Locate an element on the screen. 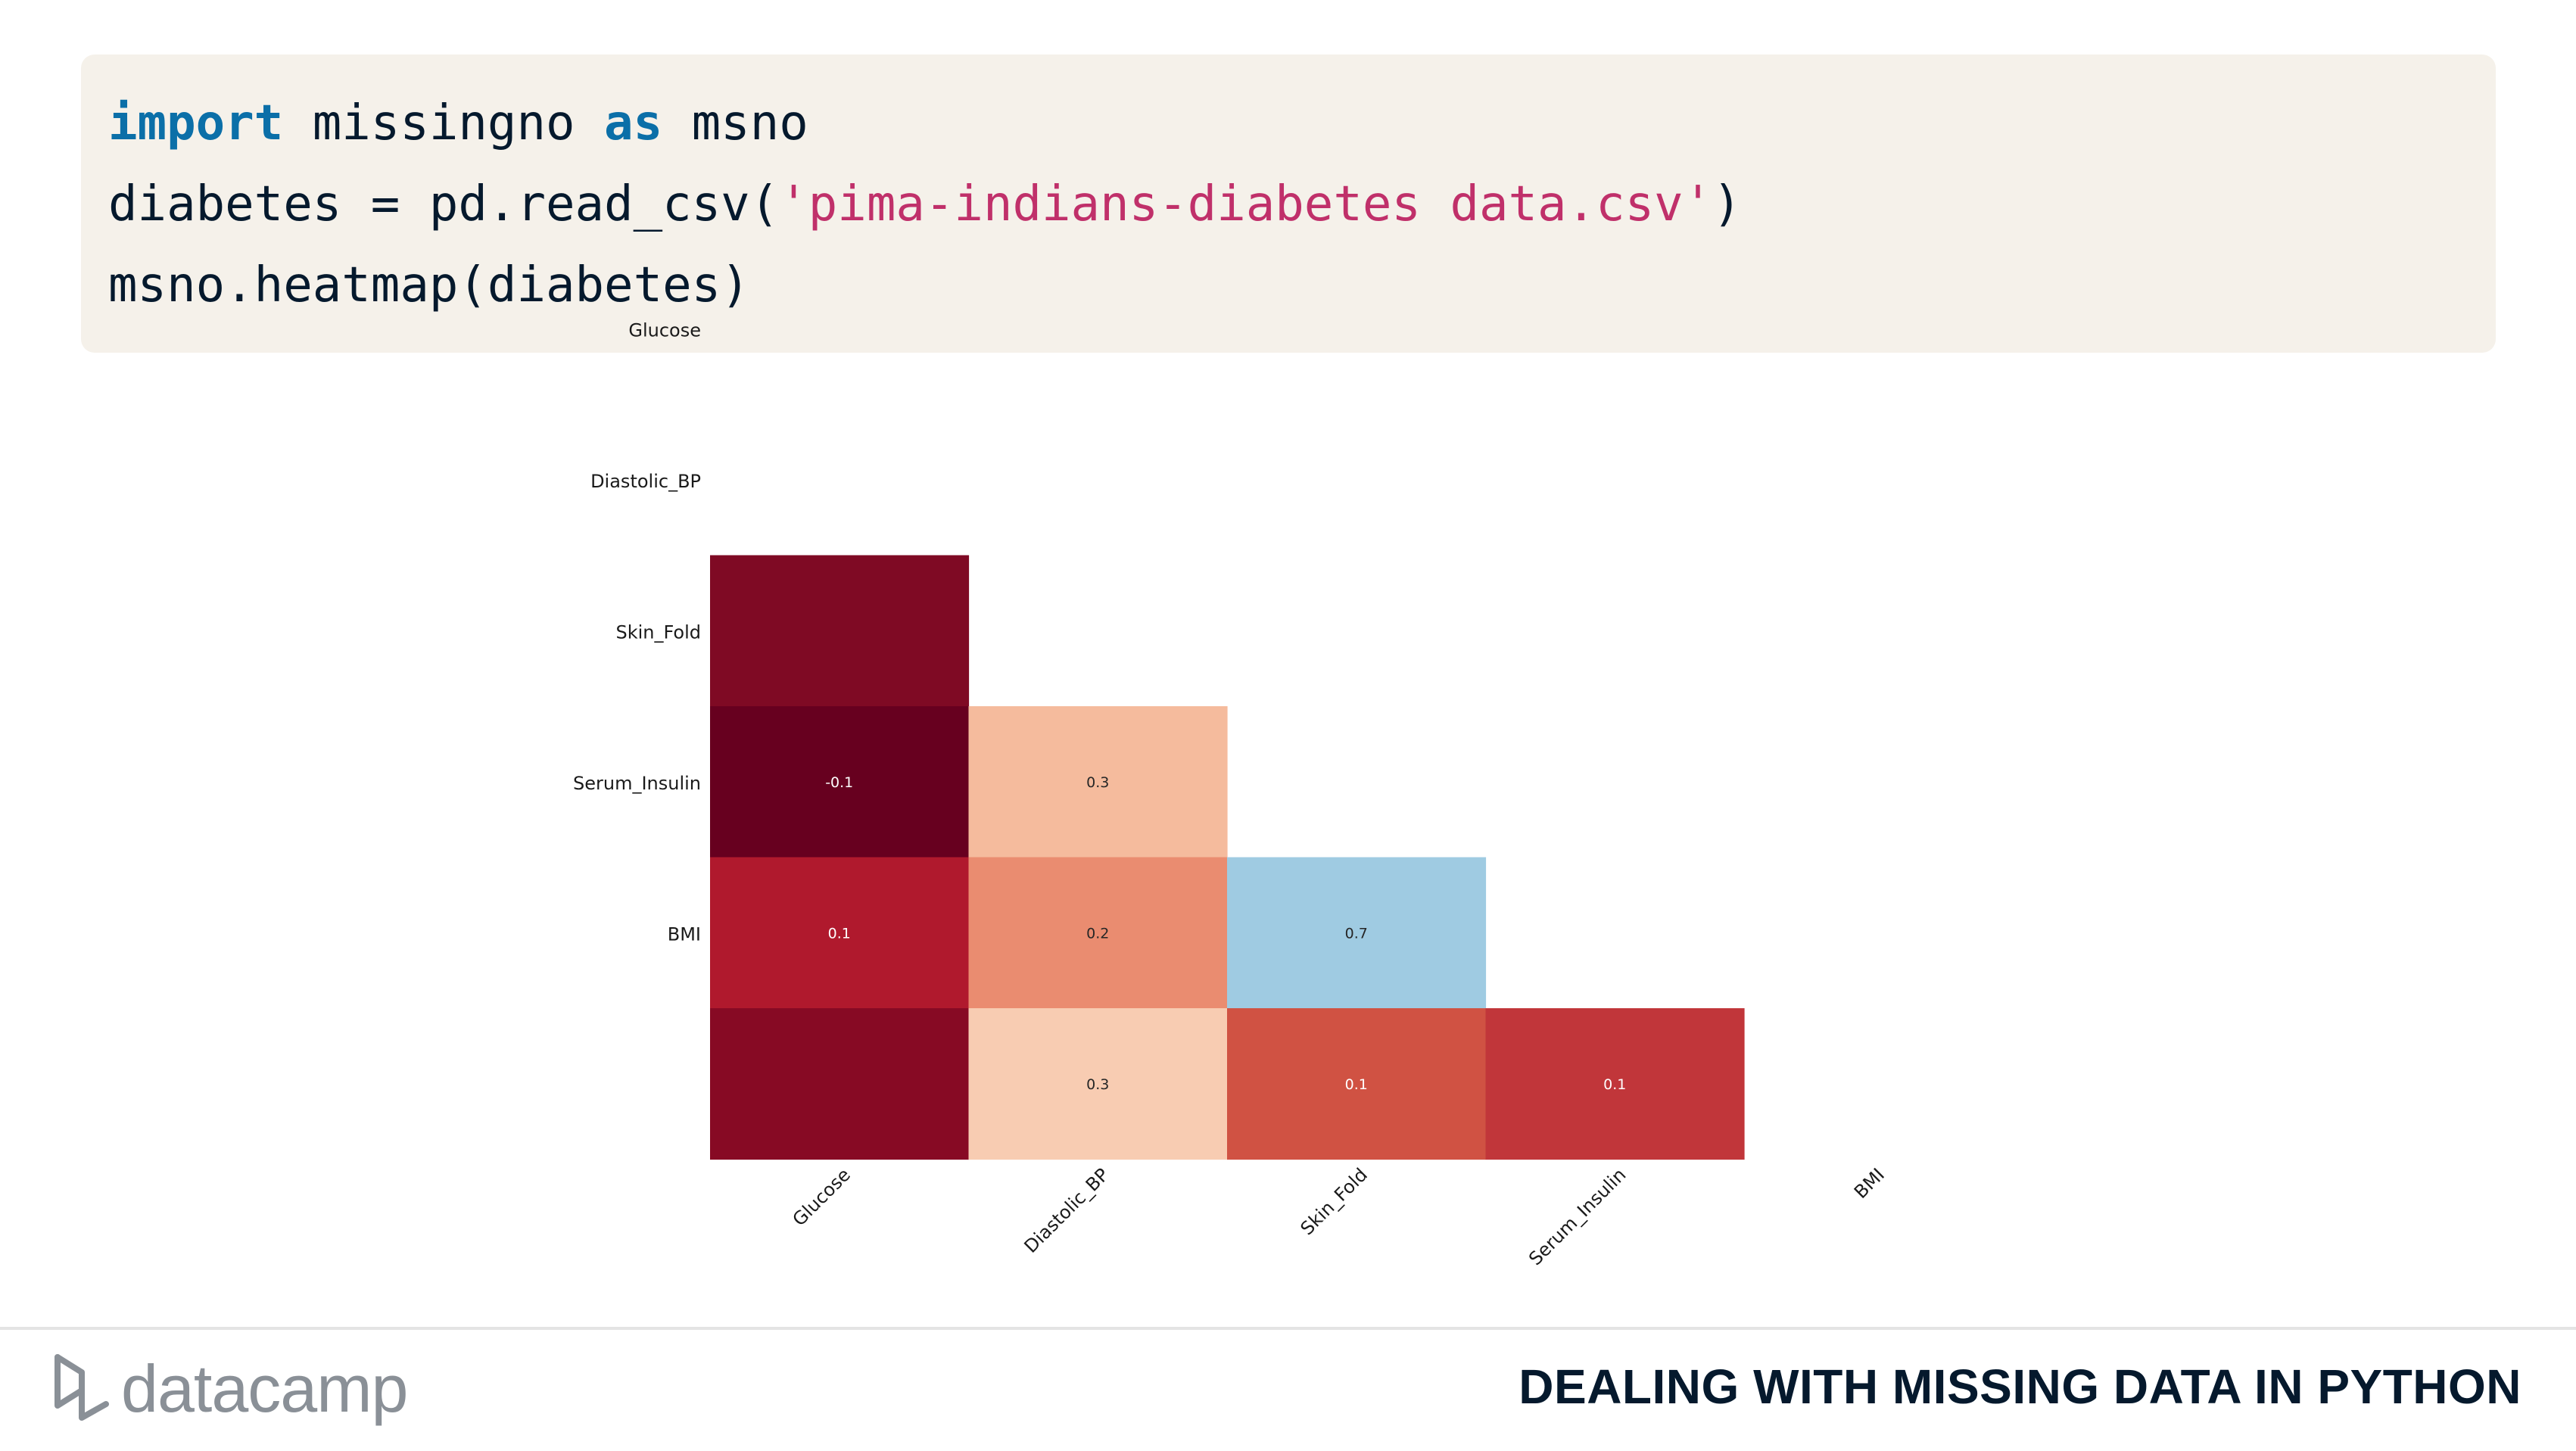 The image size is (2576, 1451). brand-name: datacamp is located at coordinates (264, 1388).